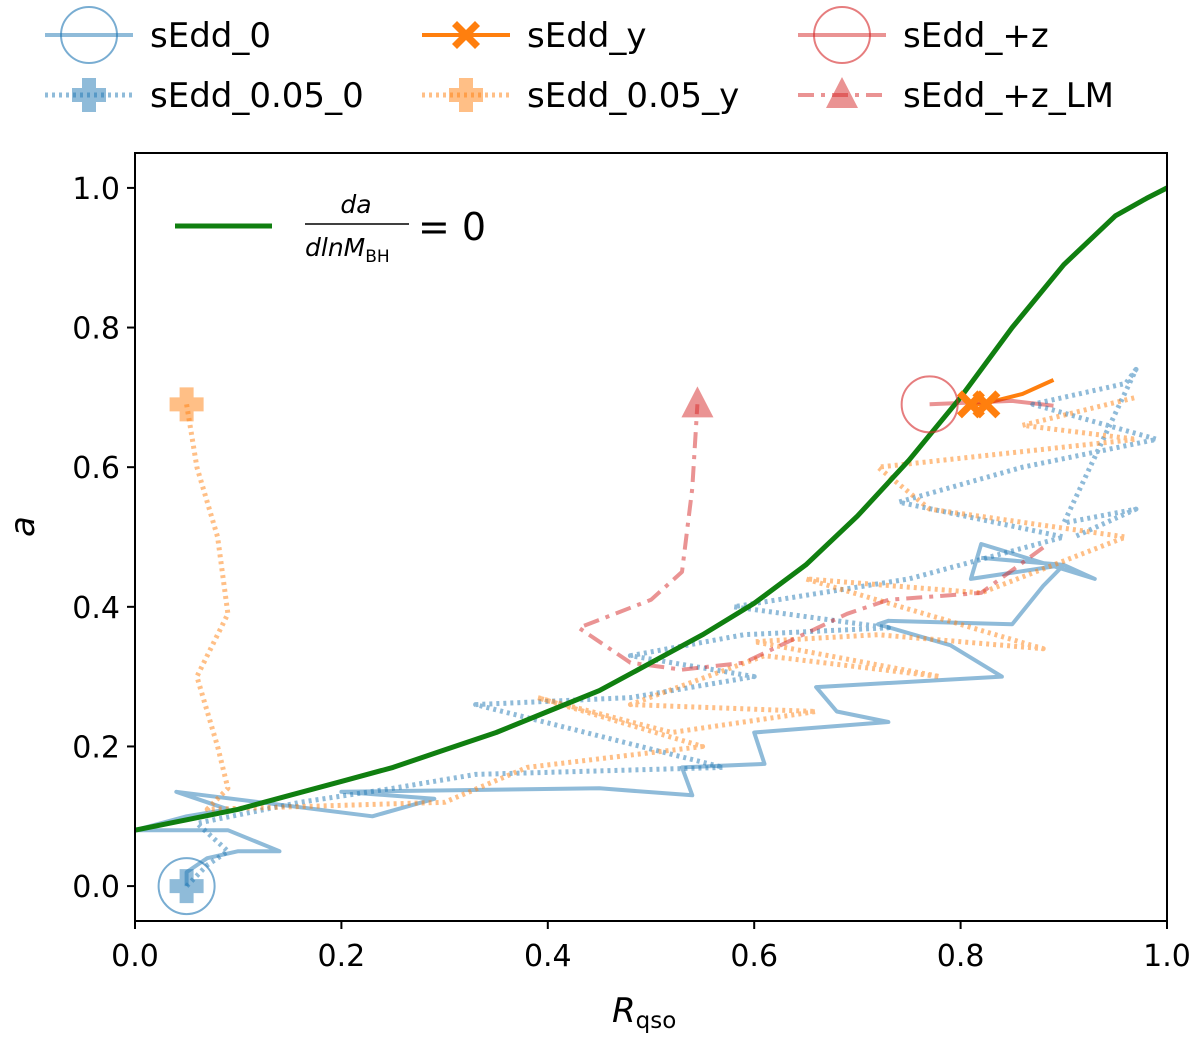 The height and width of the screenshot is (1040, 1200). I want to click on y-tick-label: 1.0, so click(96, 189).